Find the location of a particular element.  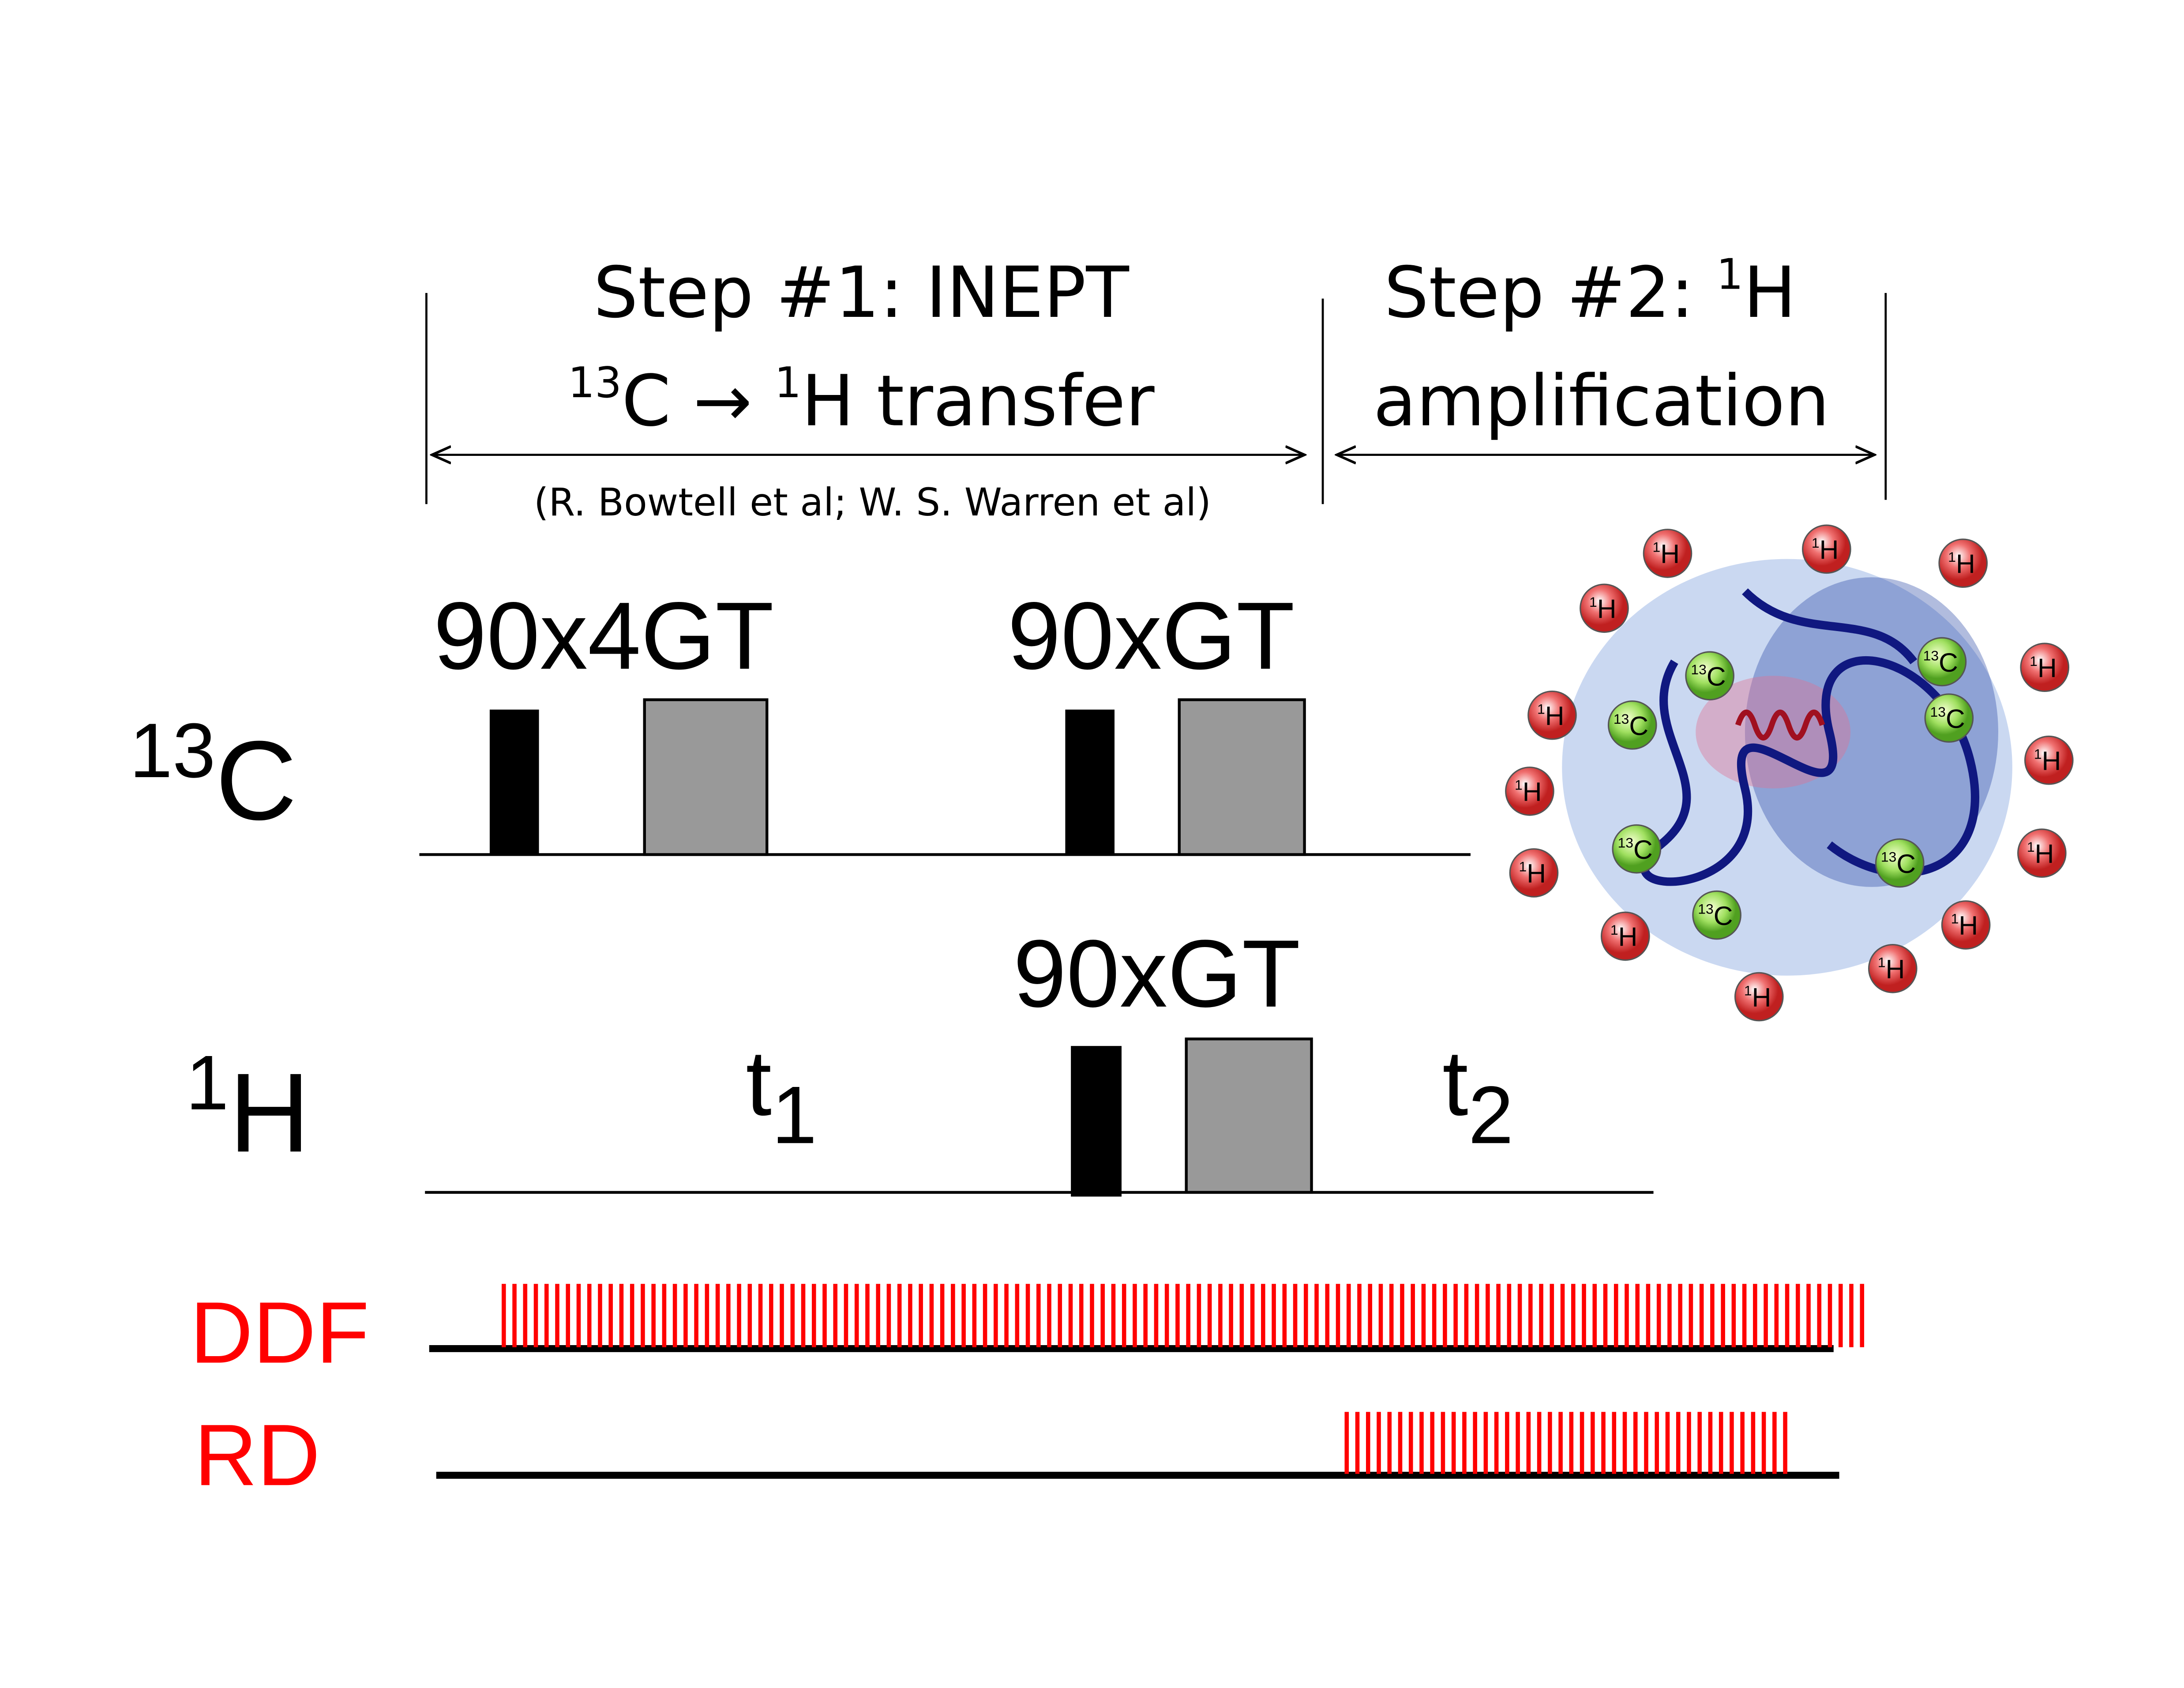

channel-label: 13C is located at coordinates (212, 775).